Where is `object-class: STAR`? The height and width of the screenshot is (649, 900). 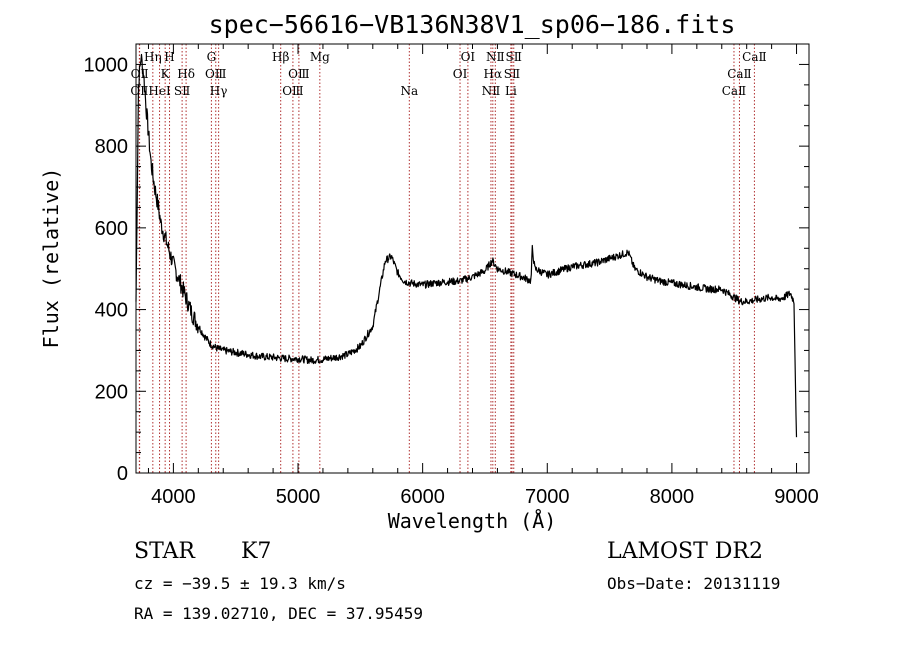
object-class: STAR is located at coordinates (164, 551).